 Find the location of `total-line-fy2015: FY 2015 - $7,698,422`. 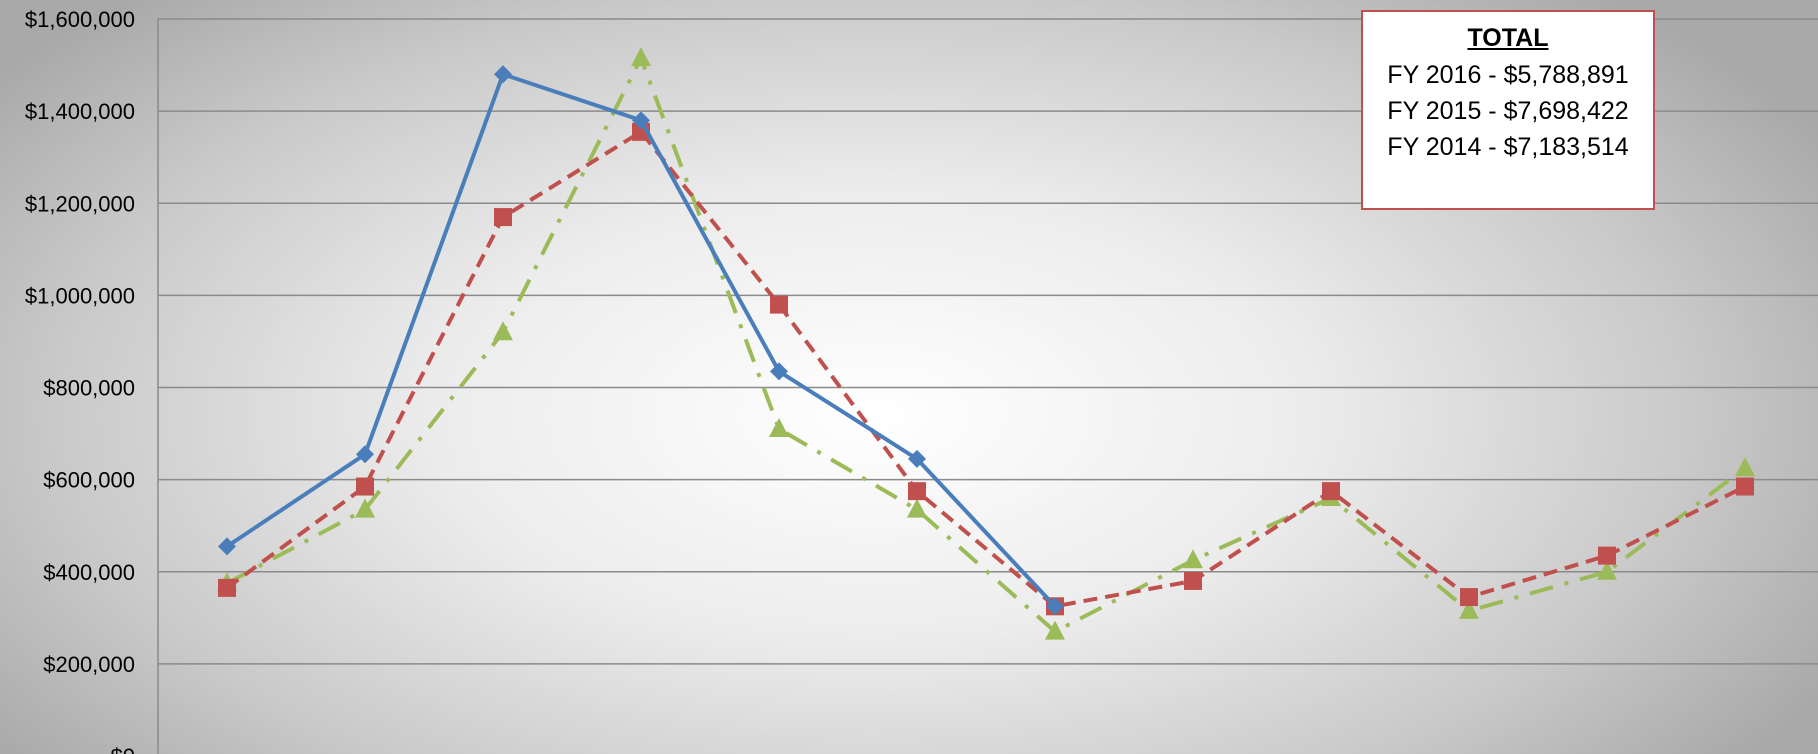

total-line-fy2015: FY 2015 - $7,698,422 is located at coordinates (1508, 111).